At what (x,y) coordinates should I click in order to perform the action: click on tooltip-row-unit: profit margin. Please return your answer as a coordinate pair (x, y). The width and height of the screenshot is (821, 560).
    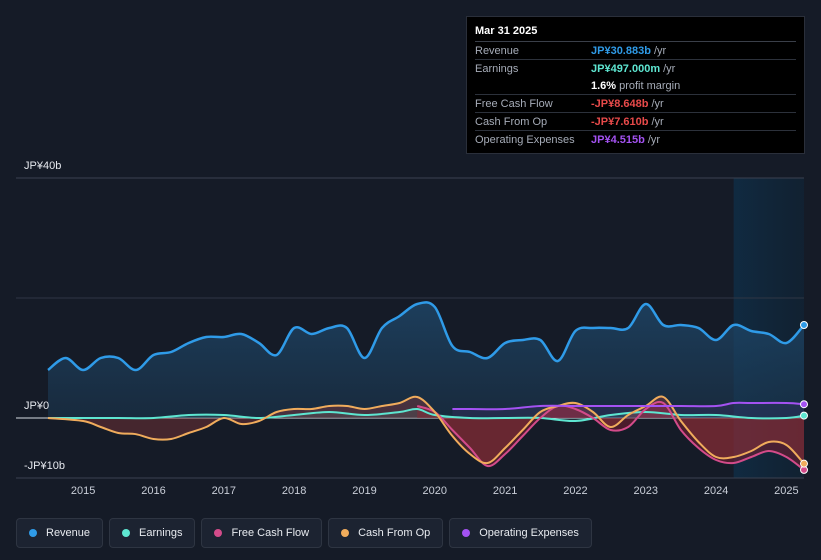
    Looking at the image, I should click on (650, 85).